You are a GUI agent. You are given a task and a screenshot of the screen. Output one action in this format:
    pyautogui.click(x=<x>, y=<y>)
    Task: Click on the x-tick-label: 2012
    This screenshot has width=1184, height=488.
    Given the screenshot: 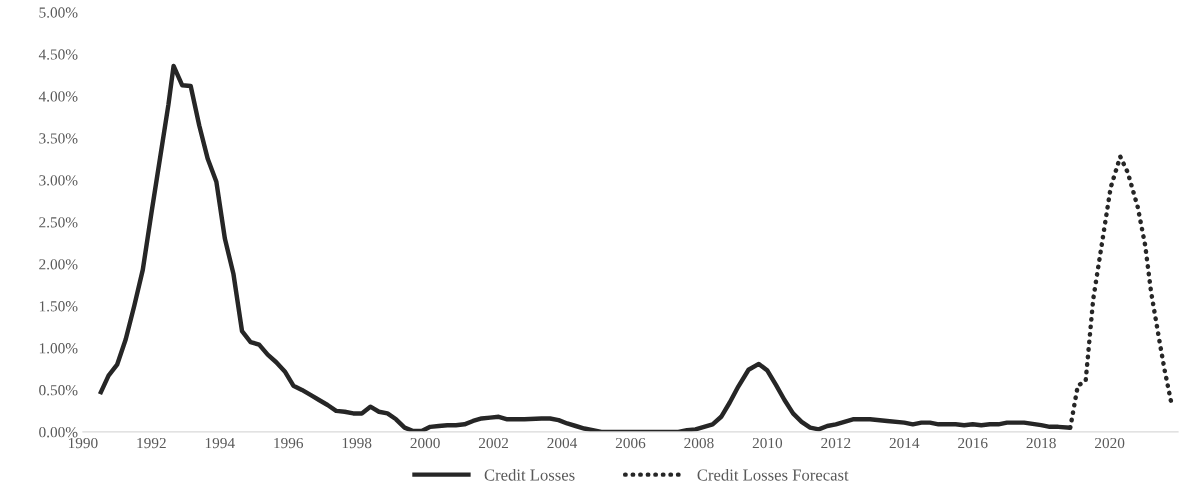 What is the action you would take?
    pyautogui.click(x=836, y=443)
    